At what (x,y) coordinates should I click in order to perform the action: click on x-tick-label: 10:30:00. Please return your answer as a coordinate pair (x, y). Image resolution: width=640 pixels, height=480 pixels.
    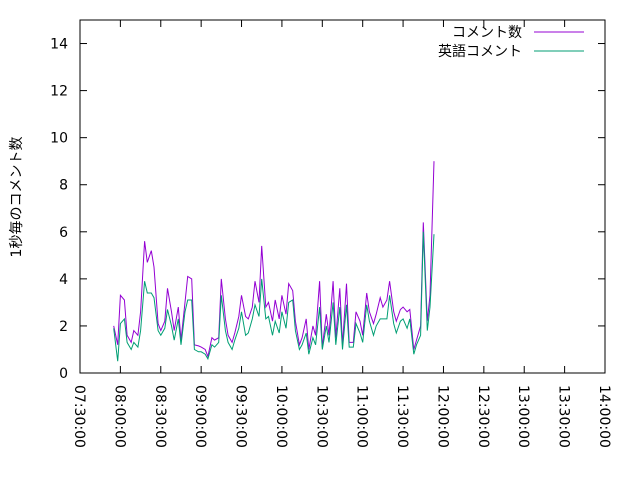
    Looking at the image, I should click on (321, 416).